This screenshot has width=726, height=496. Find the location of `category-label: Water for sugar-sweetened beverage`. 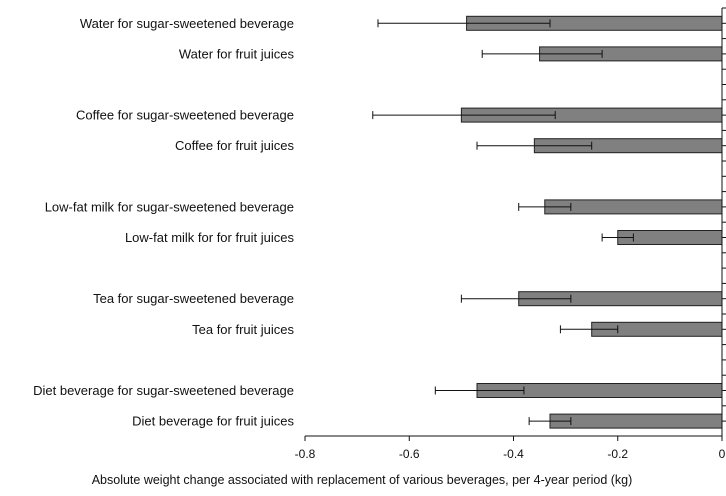

category-label: Water for sugar-sweetened beverage is located at coordinates (187, 23).